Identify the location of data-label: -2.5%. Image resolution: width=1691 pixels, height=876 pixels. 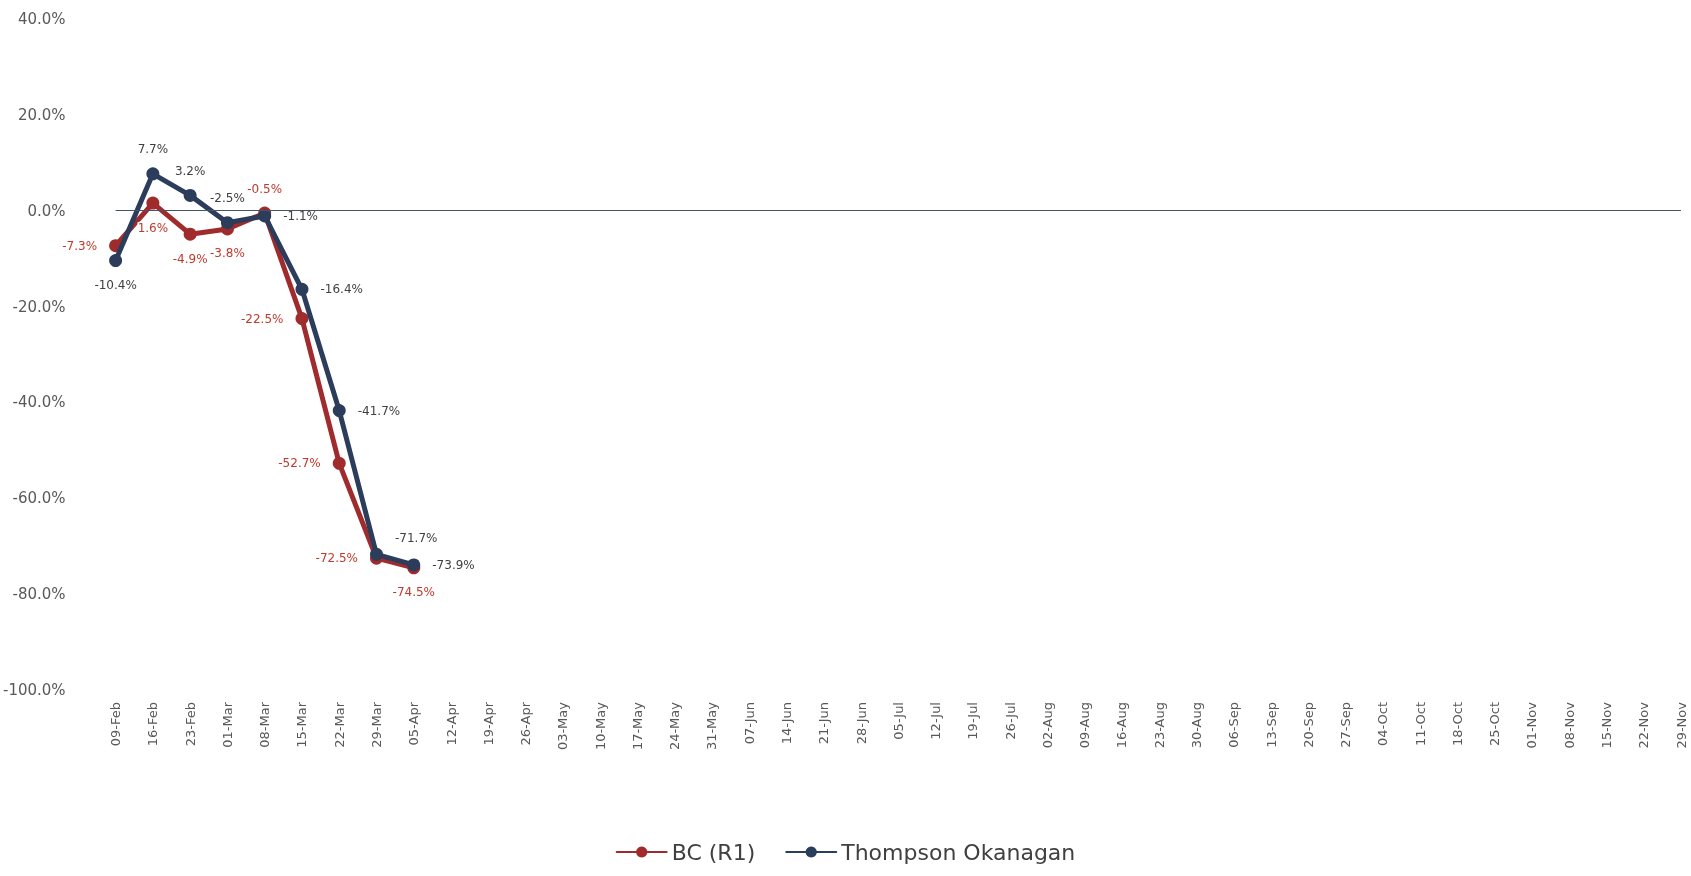
(227, 198).